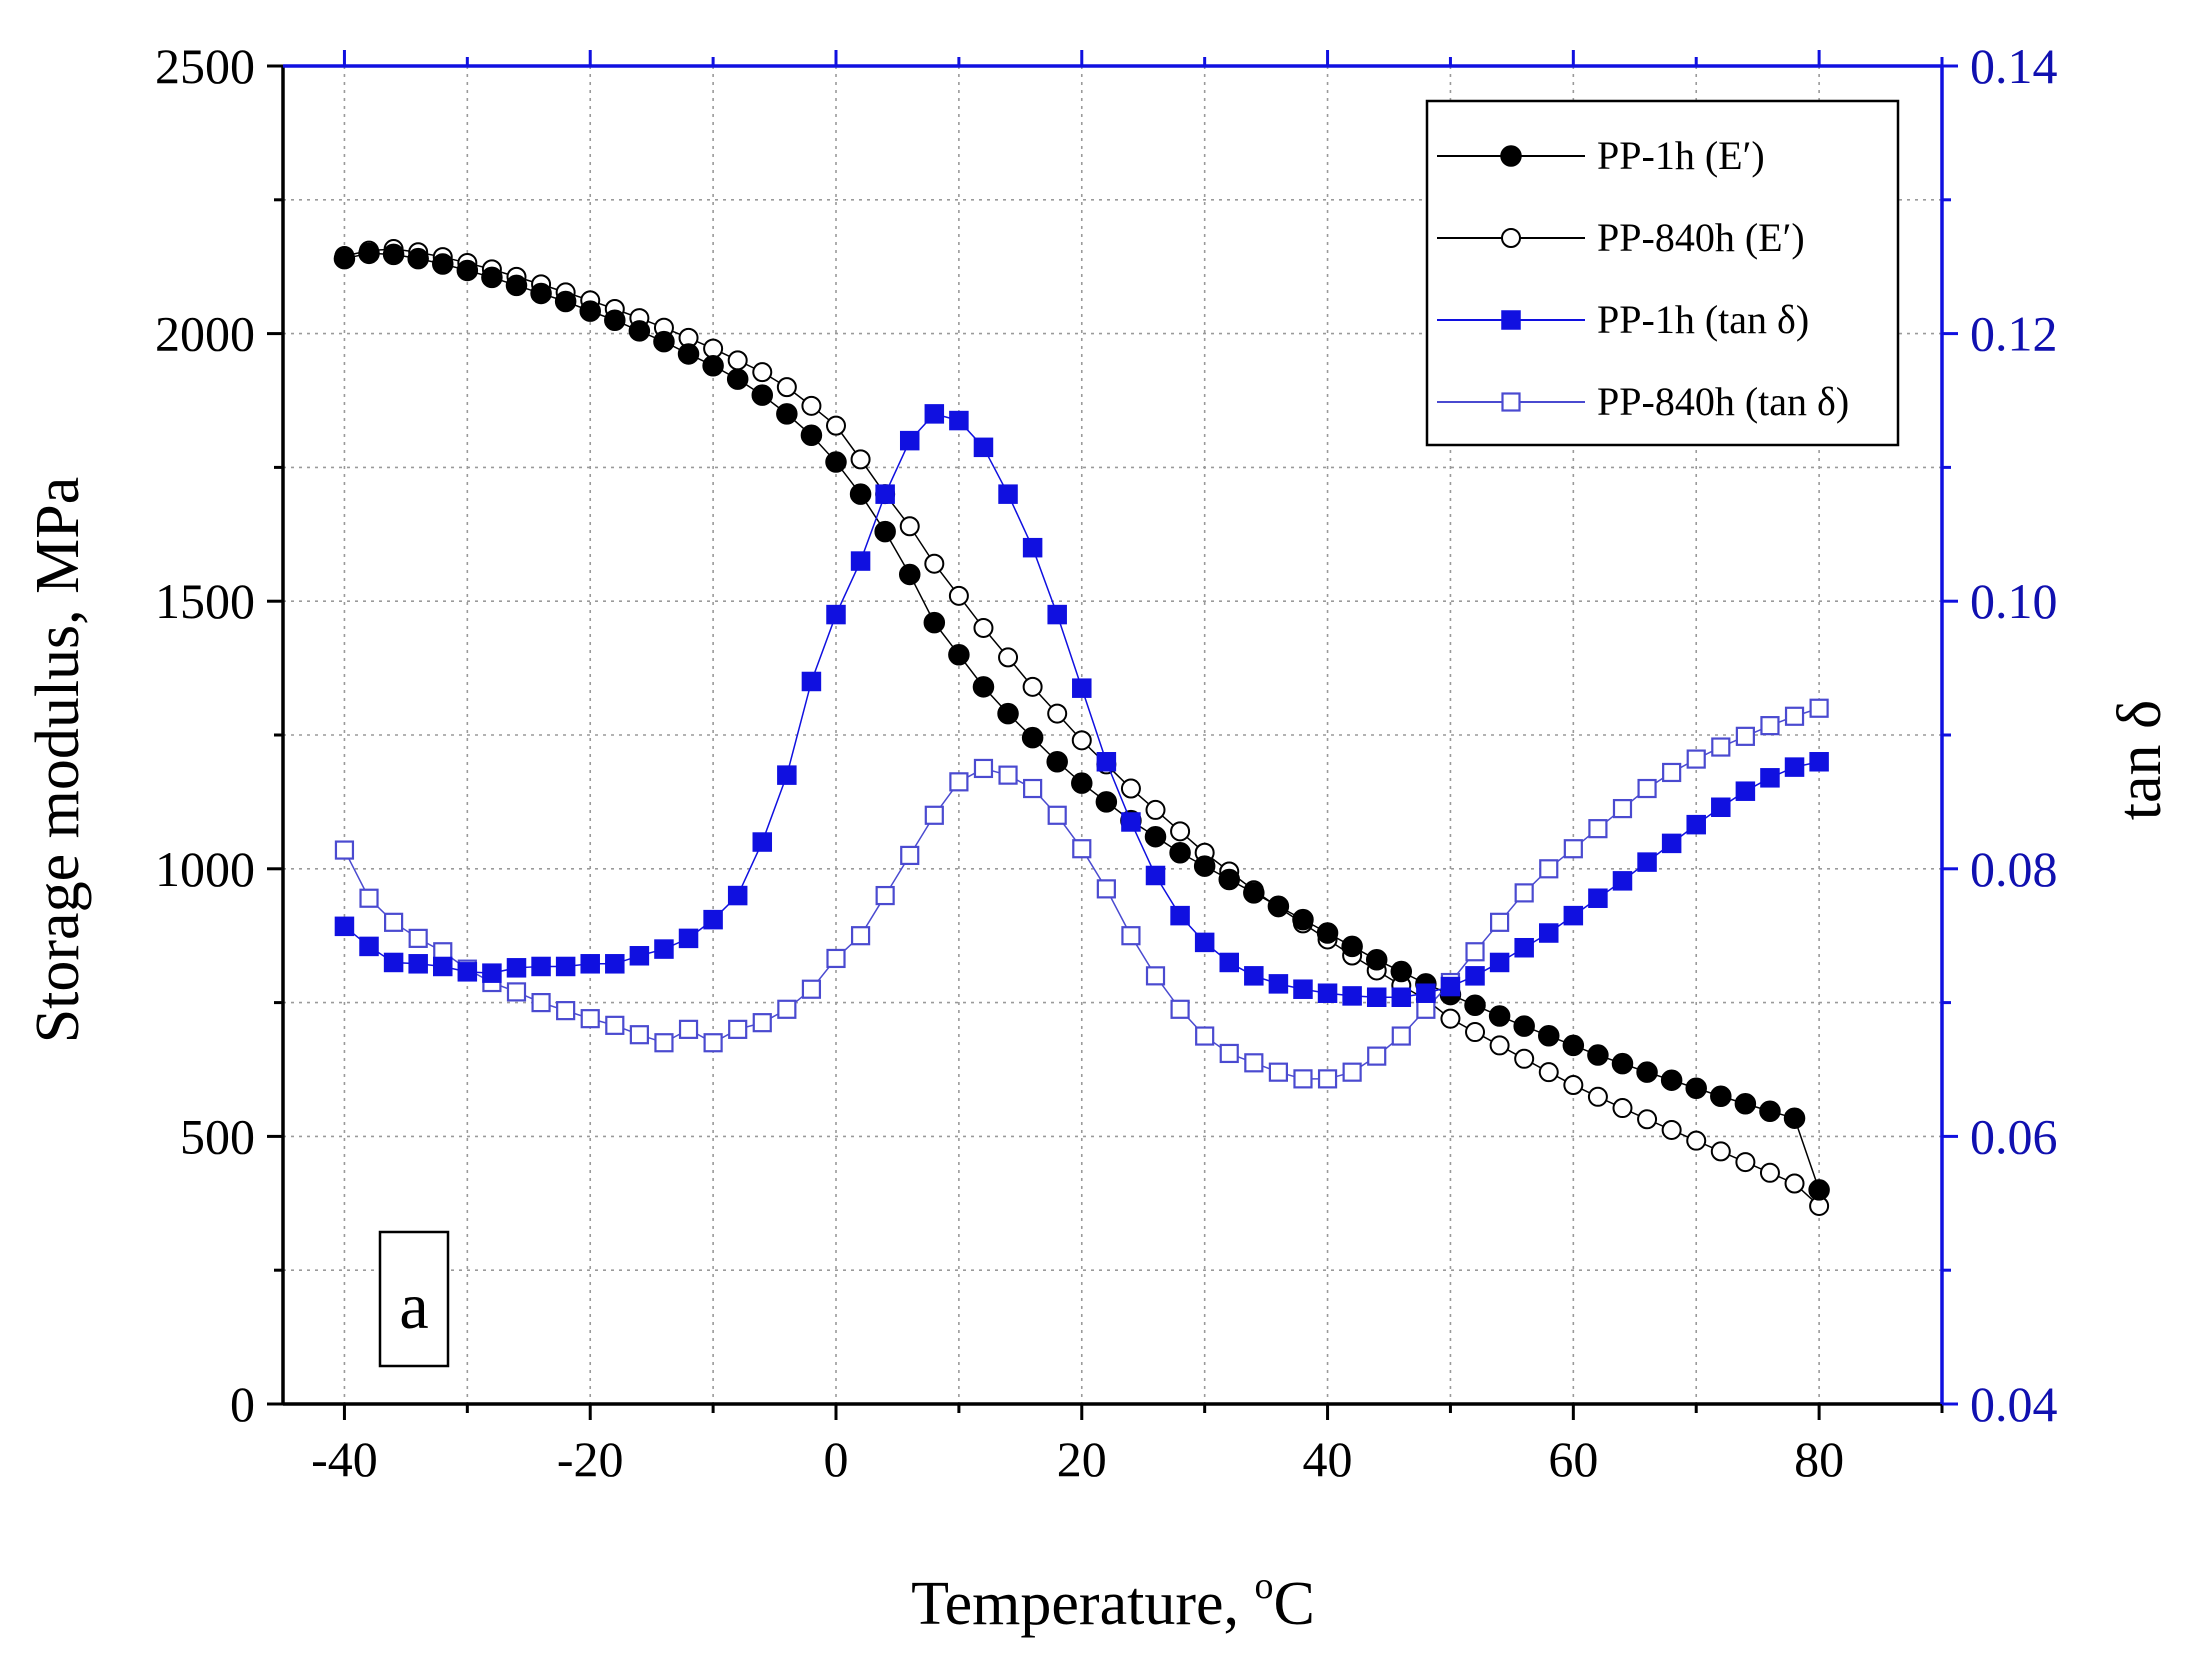 This screenshot has height=1659, width=2193. I want to click on left-tick-label: 2000, so click(205, 334).